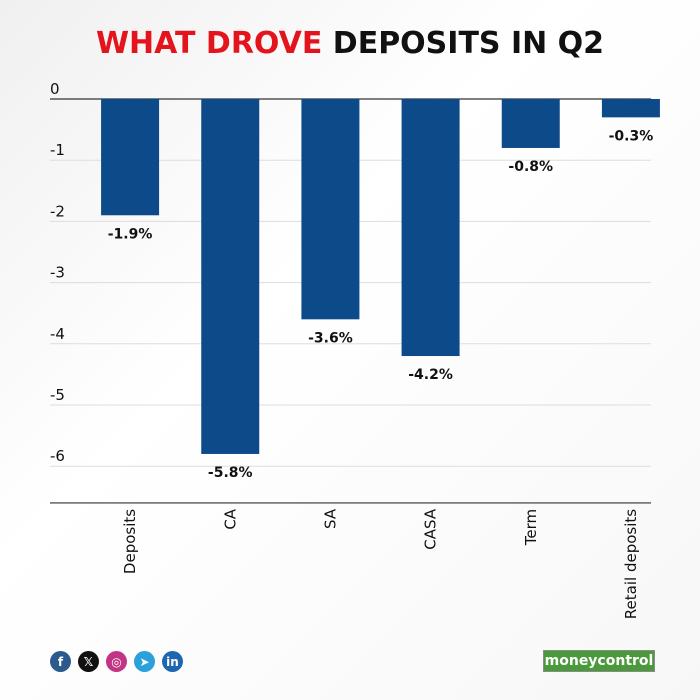 The width and height of the screenshot is (700, 700). What do you see at coordinates (530, 167) in the screenshot?
I see `data-label: -0.8%` at bounding box center [530, 167].